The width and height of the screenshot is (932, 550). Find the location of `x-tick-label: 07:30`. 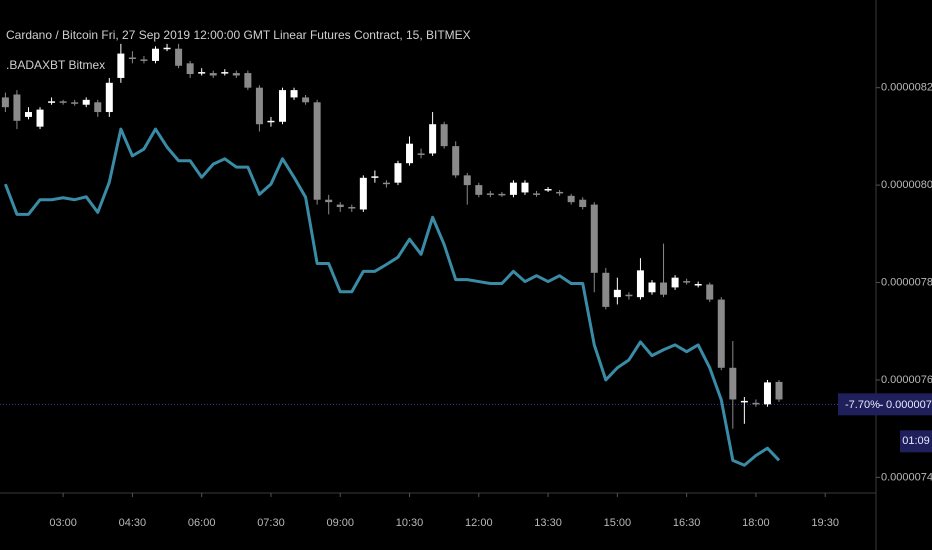

x-tick-label: 07:30 is located at coordinates (271, 523).